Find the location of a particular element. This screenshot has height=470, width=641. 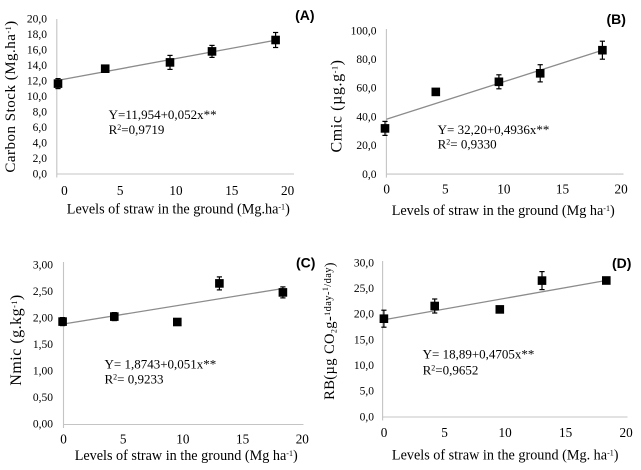

svg-text: R2= 0,9330 is located at coordinates (467, 144).